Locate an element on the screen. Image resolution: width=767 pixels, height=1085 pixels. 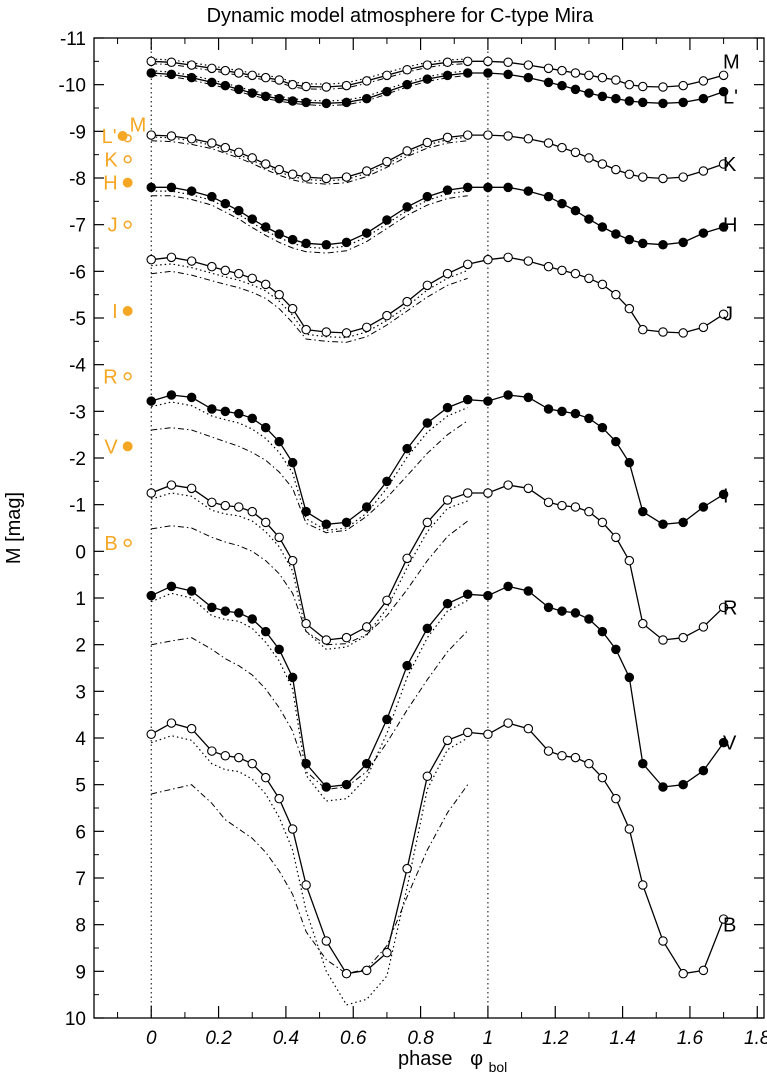
reference-point-k is located at coordinates (127, 159).